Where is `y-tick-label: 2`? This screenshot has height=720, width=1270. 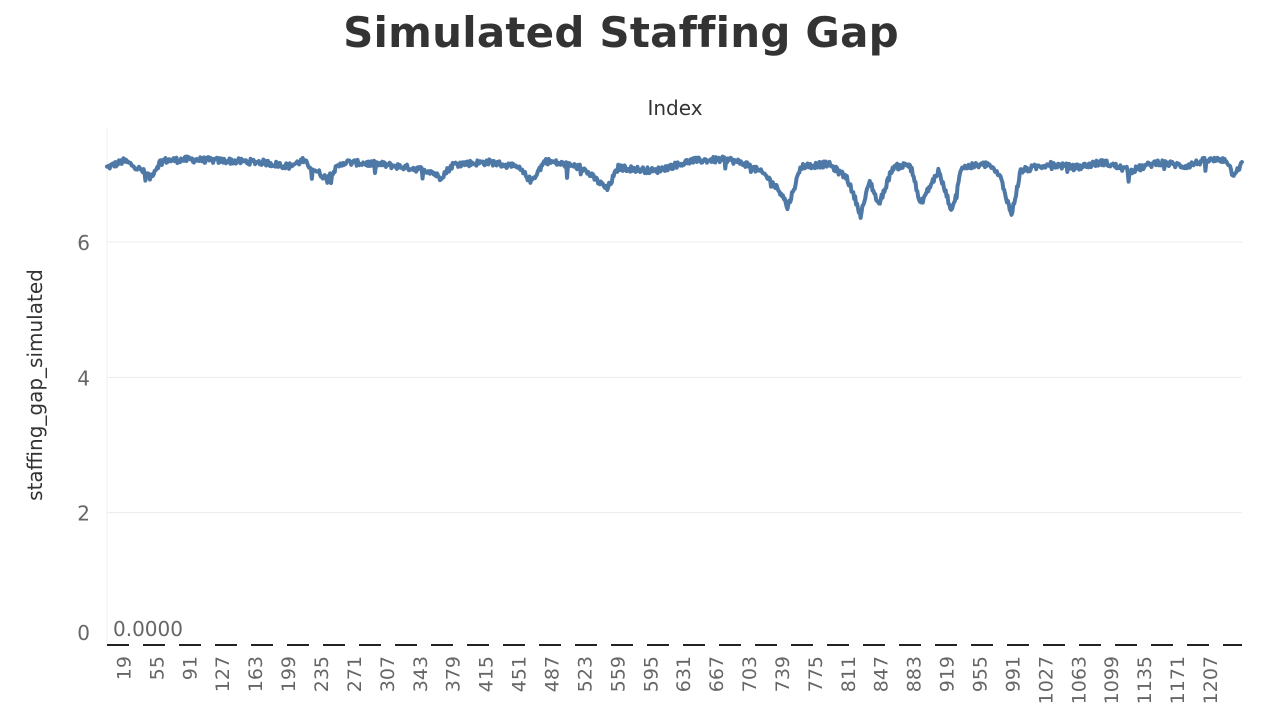
y-tick-label: 2 is located at coordinates (83, 514).